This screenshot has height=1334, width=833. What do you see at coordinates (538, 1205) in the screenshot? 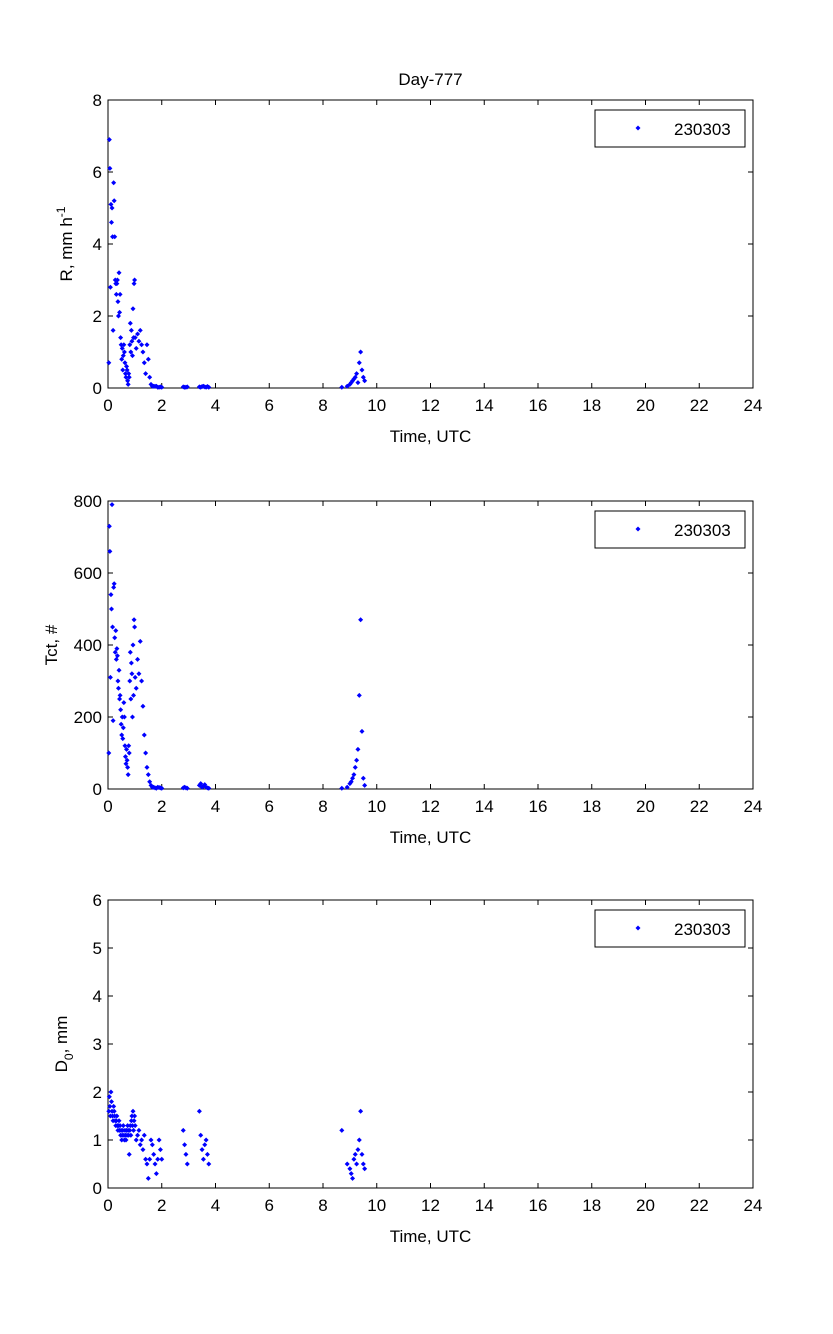
I see `x-tick-label: 16` at bounding box center [538, 1205].